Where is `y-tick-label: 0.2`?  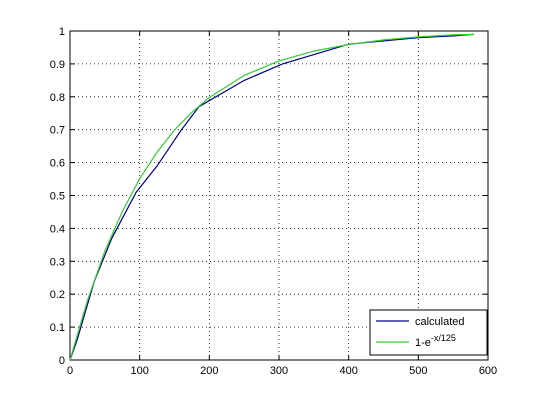
y-tick-label: 0.2 is located at coordinates (57, 295).